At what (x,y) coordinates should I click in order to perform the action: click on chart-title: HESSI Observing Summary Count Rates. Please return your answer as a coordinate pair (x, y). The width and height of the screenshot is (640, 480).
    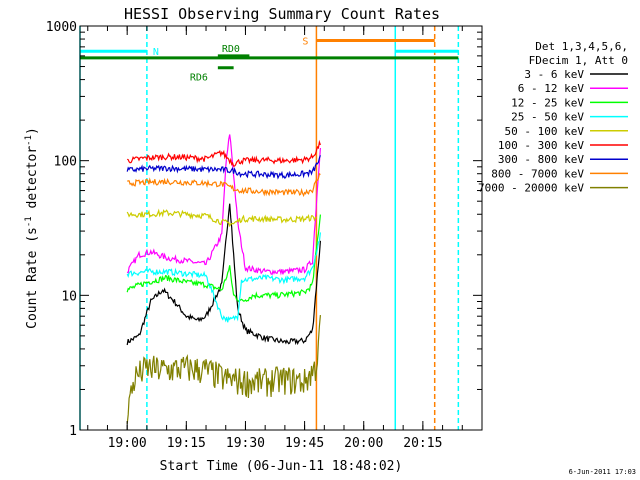
    Looking at the image, I should click on (282, 14).